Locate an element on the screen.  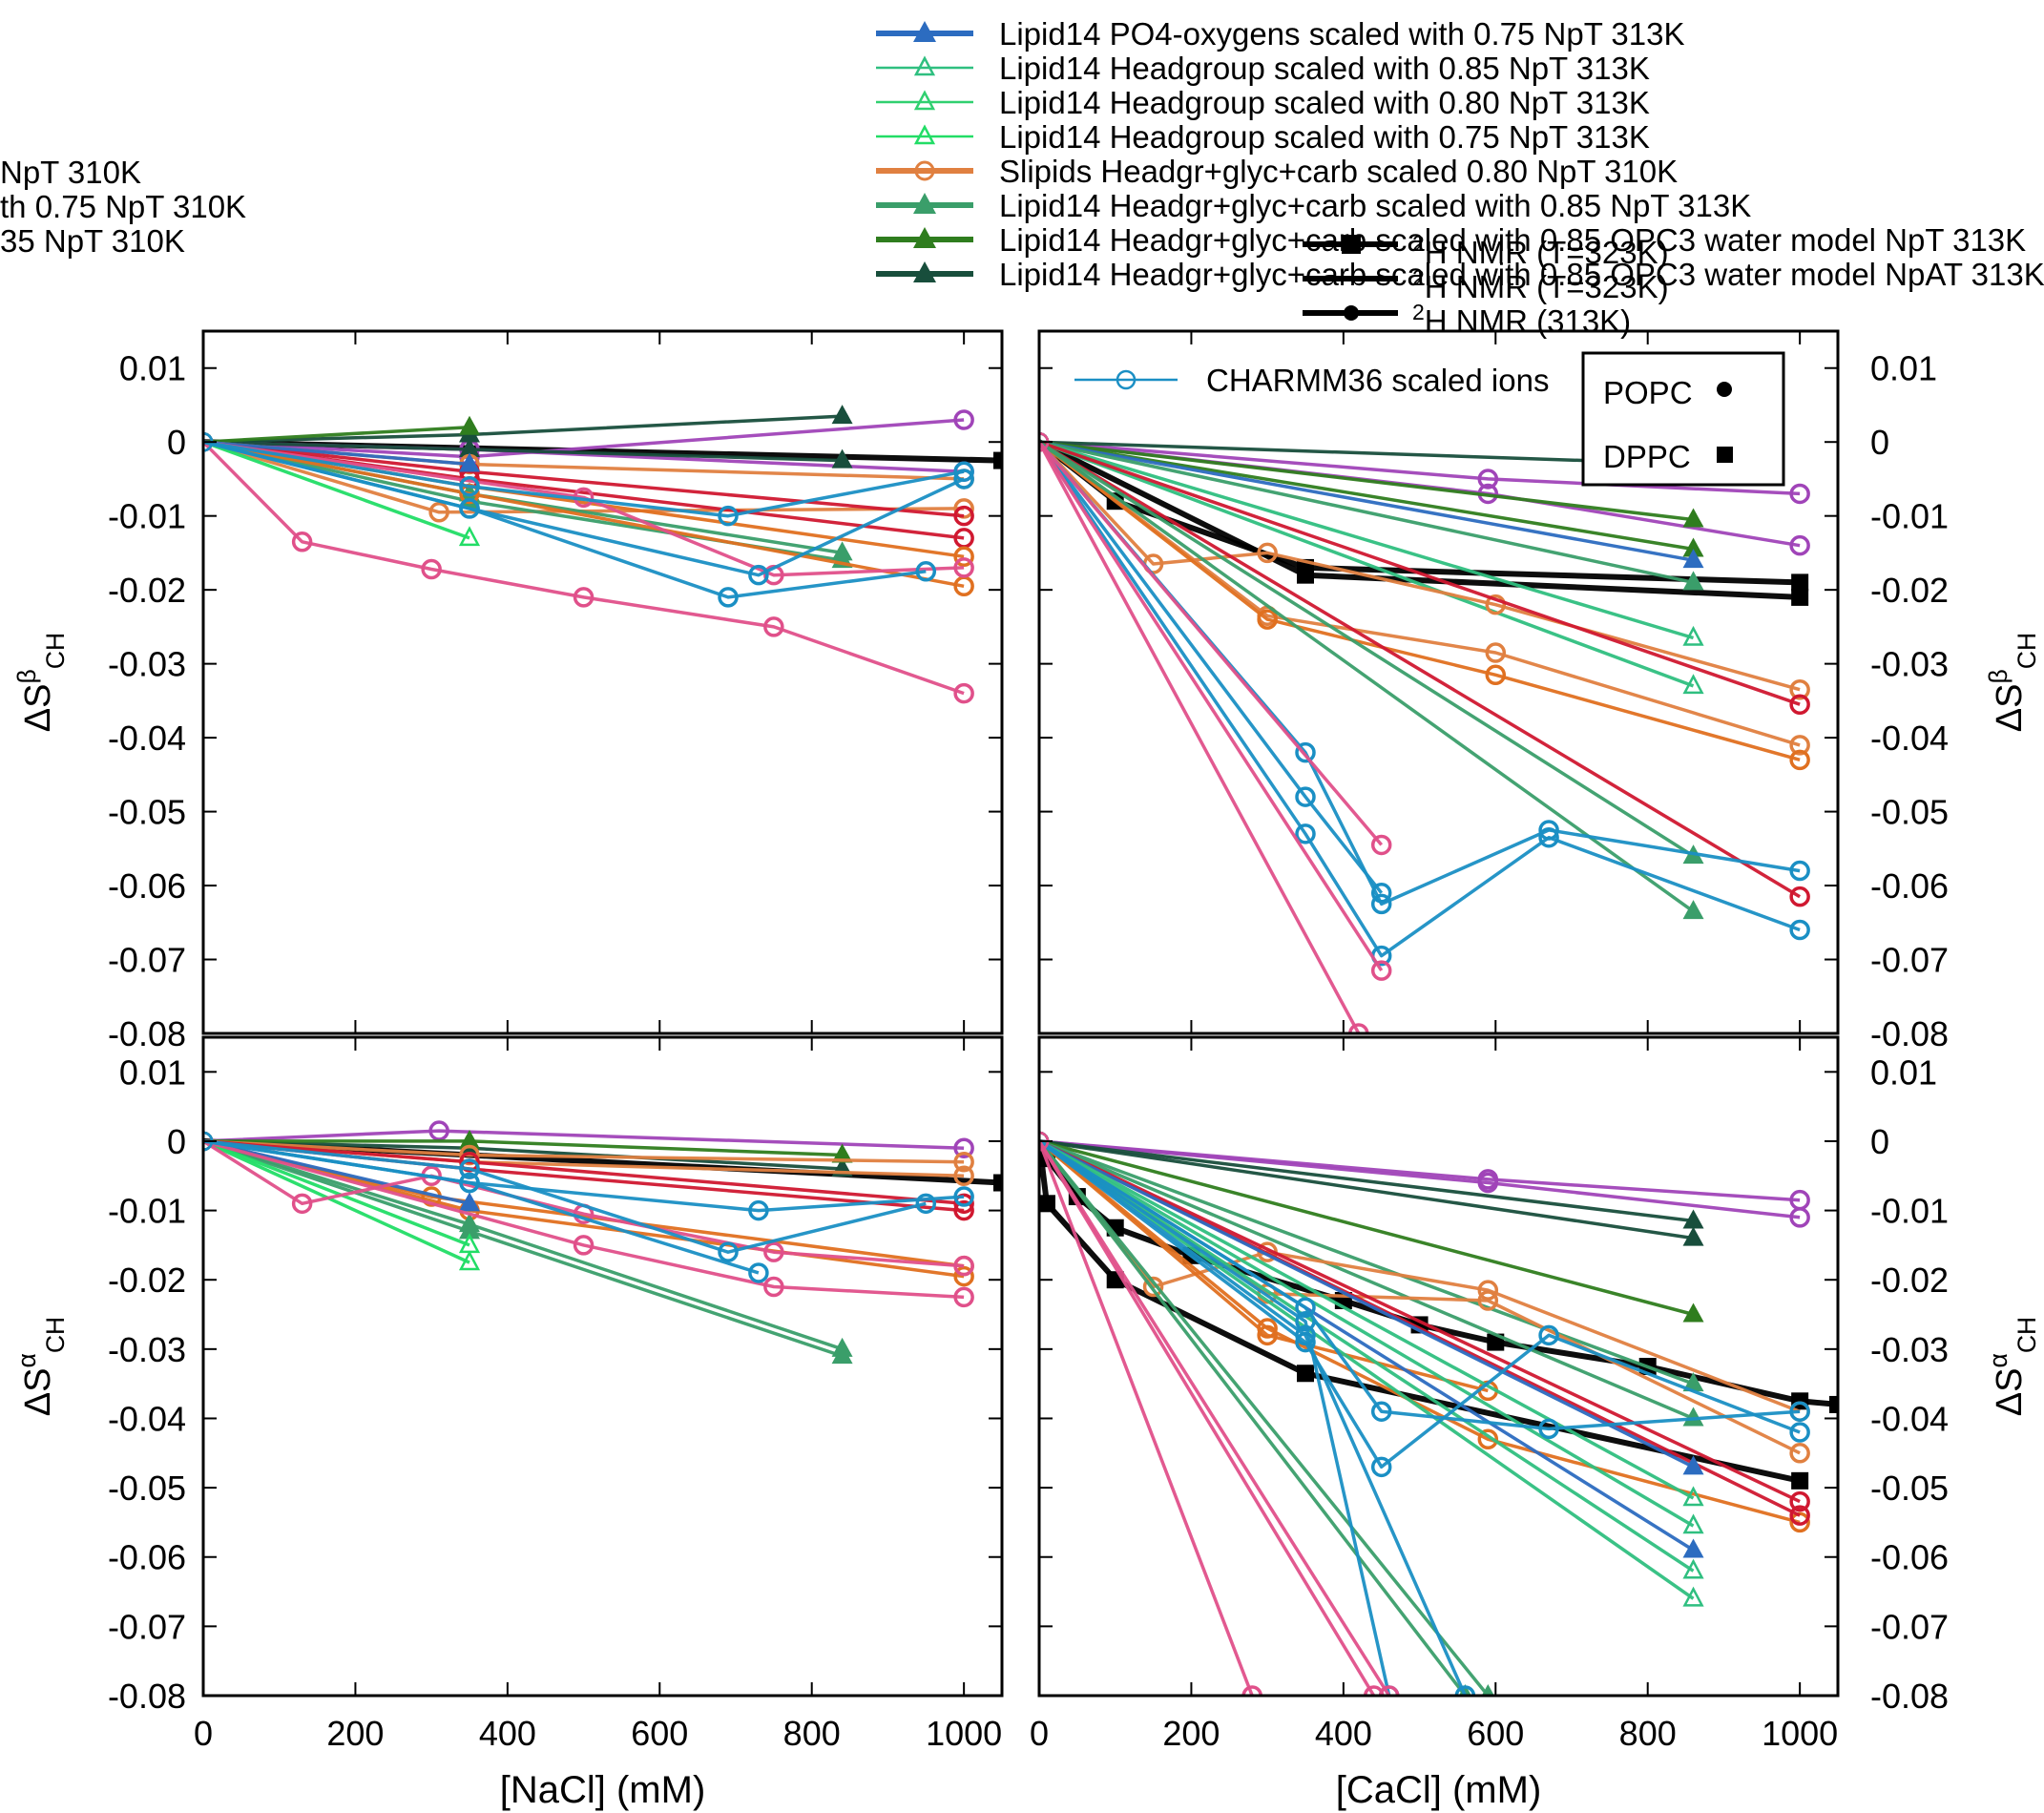
x-tick-label: 1000 is located at coordinates (1800, 1733).